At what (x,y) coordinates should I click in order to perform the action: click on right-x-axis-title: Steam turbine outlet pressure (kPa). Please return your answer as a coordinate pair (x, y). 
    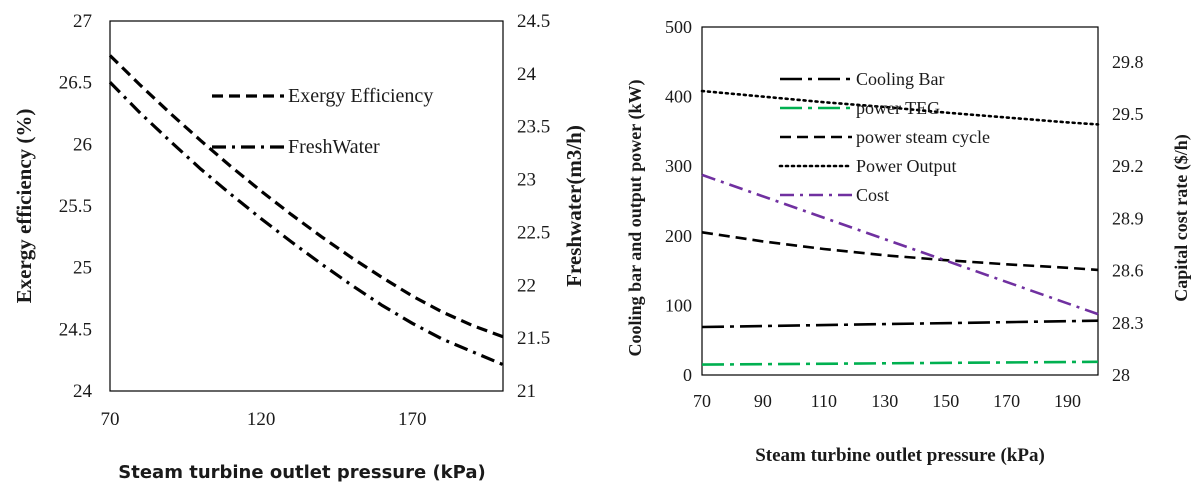
    Looking at the image, I should click on (900, 455).